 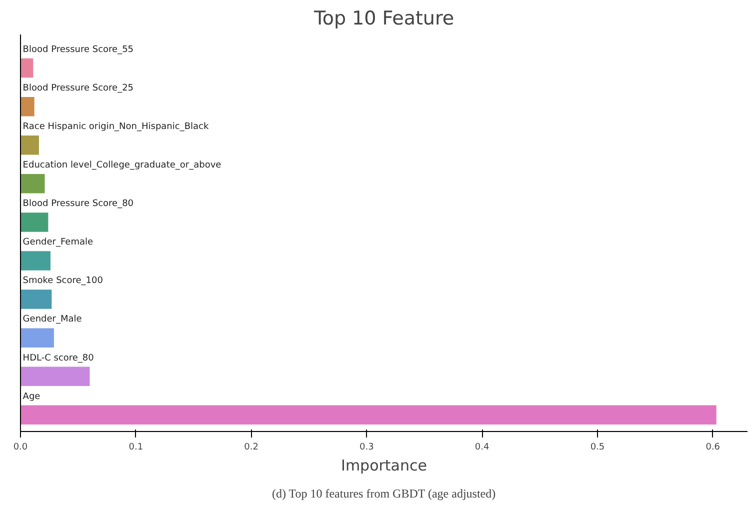 What do you see at coordinates (597, 447) in the screenshot?
I see `x-tick-label: 0.5` at bounding box center [597, 447].